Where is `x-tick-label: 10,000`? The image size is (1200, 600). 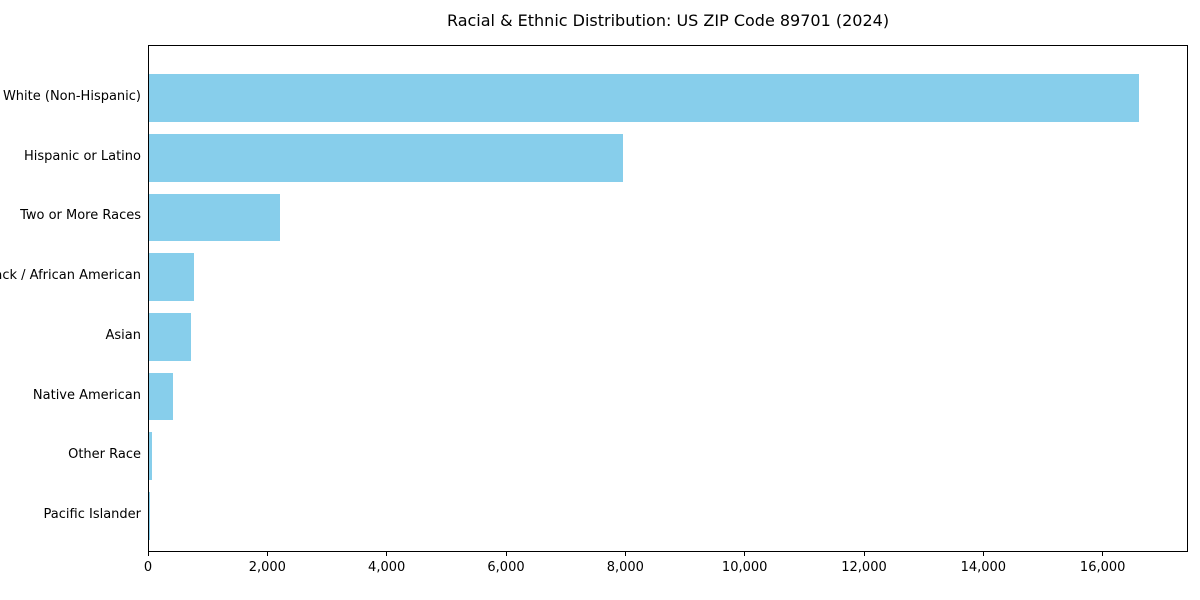 x-tick-label: 10,000 is located at coordinates (744, 567).